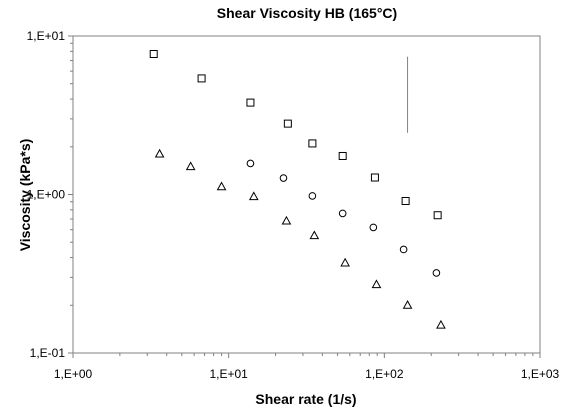 The height and width of the screenshot is (415, 573). I want to click on y-tick-label: 1,E+00, so click(46, 195).